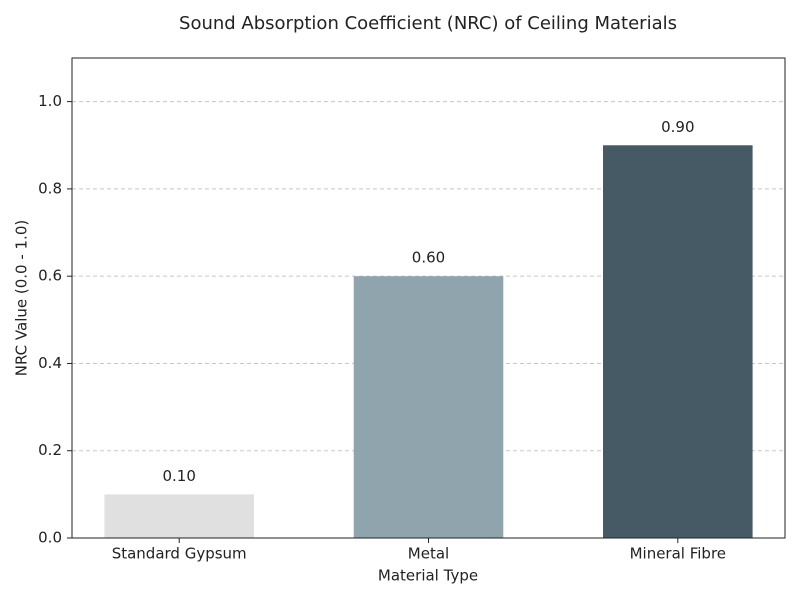 The height and width of the screenshot is (600, 800). I want to click on y-tick-label: 0.6, so click(50, 276).